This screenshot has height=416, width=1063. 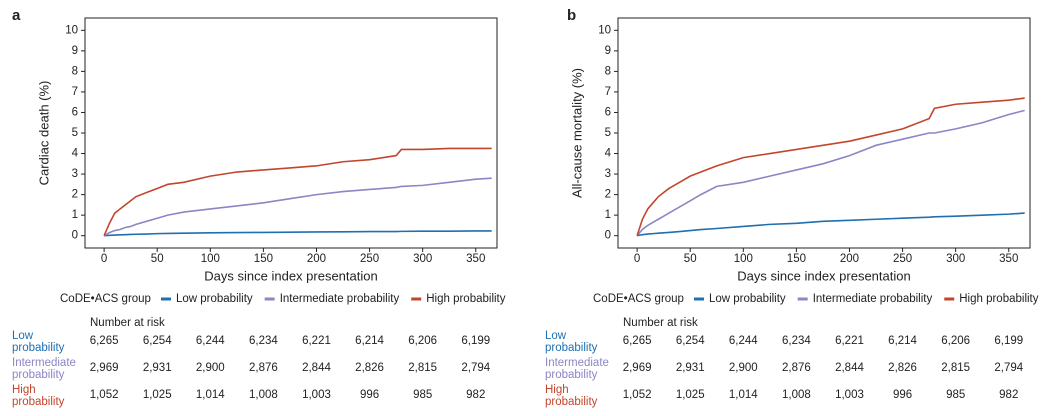 I want to click on y-tick-label: 6, so click(x=608, y=112).